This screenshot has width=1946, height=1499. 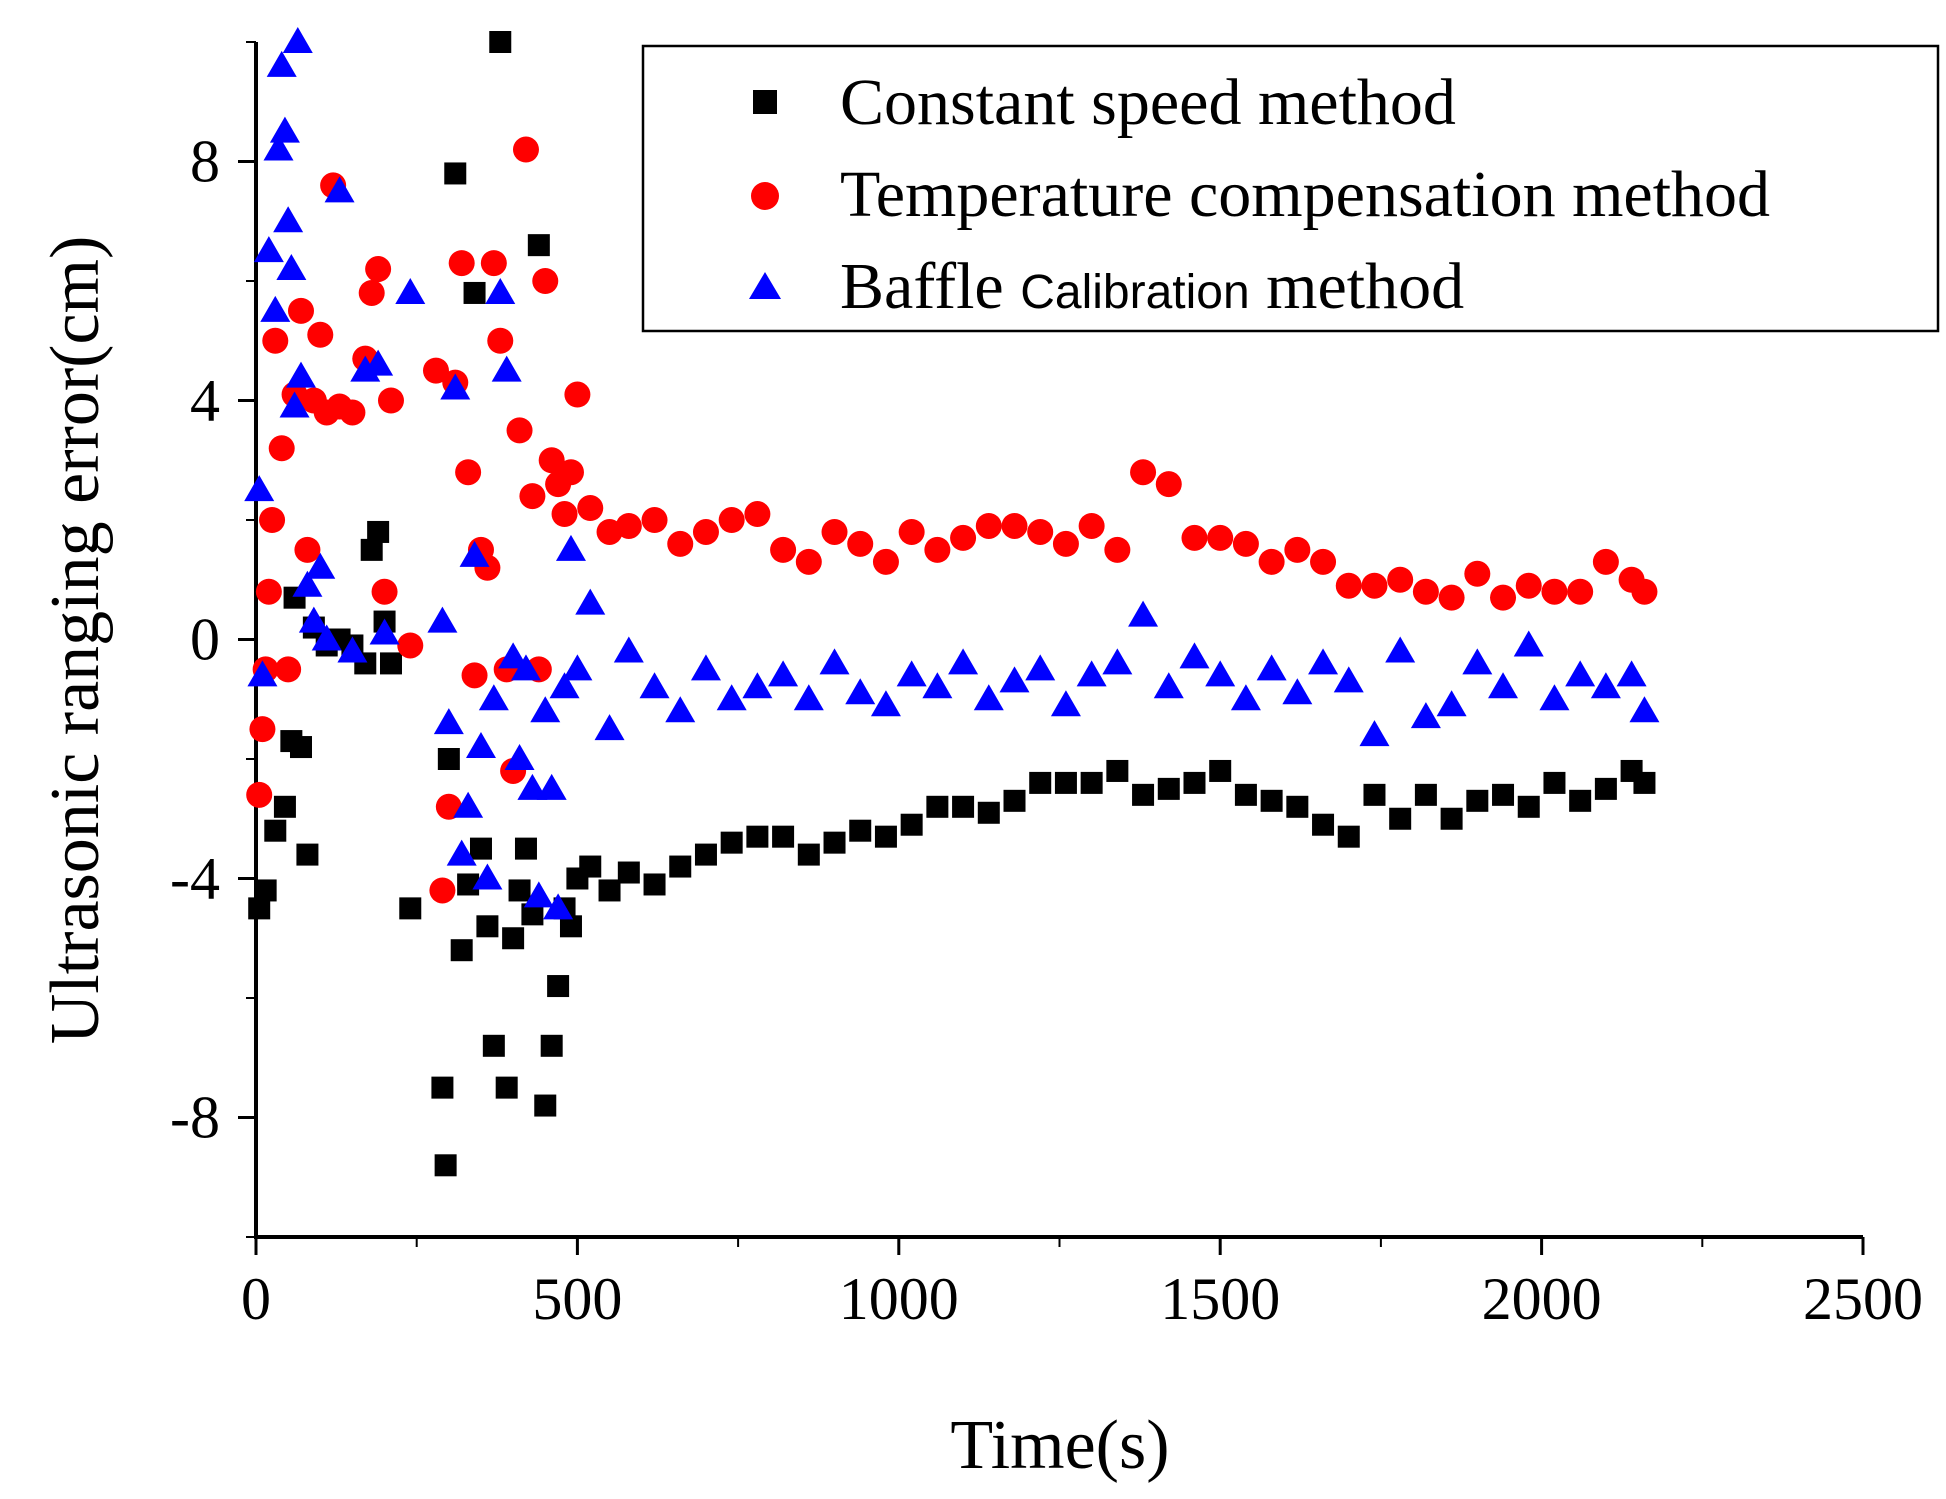 What do you see at coordinates (1357, 286) in the screenshot?
I see `legend-label-baffle-end: method` at bounding box center [1357, 286].